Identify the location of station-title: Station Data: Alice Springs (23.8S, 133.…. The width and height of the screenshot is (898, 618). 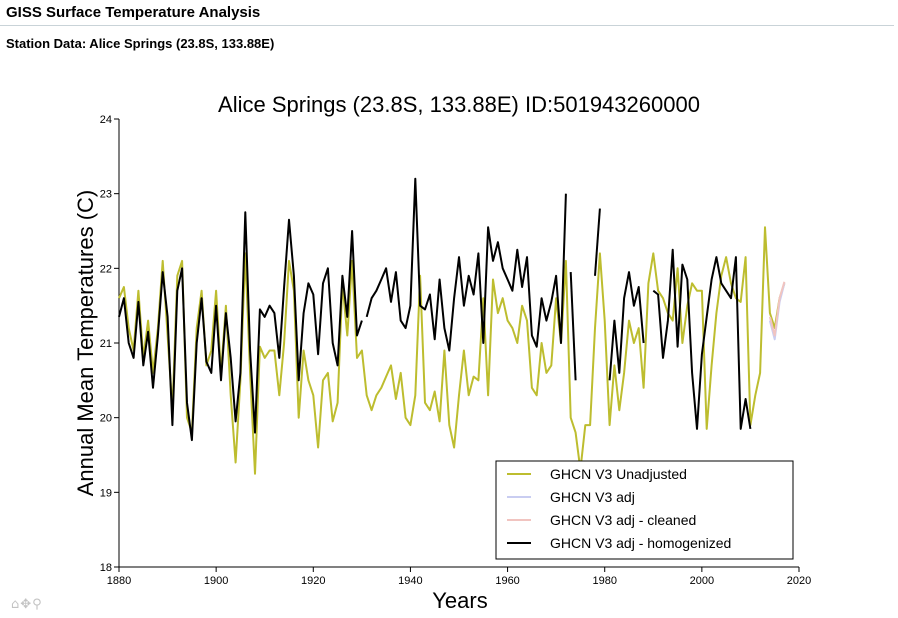
(140, 43).